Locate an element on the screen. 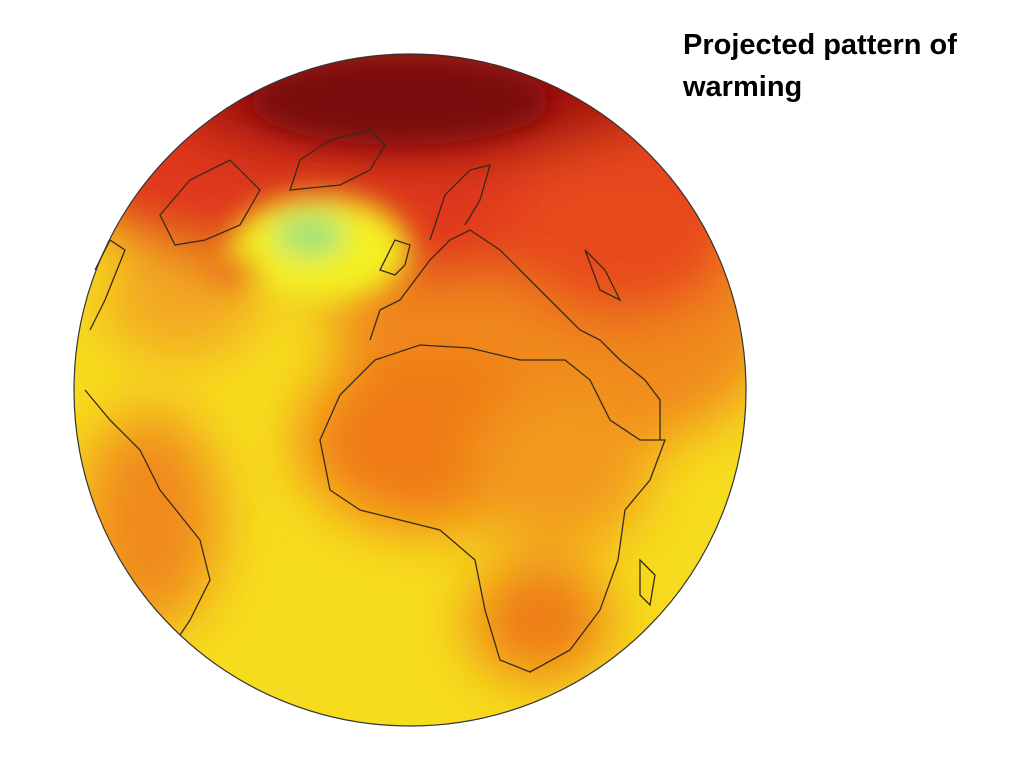 This screenshot has height=767, width=1023. slide-title: Projected pattern of warming is located at coordinates (820, 66).